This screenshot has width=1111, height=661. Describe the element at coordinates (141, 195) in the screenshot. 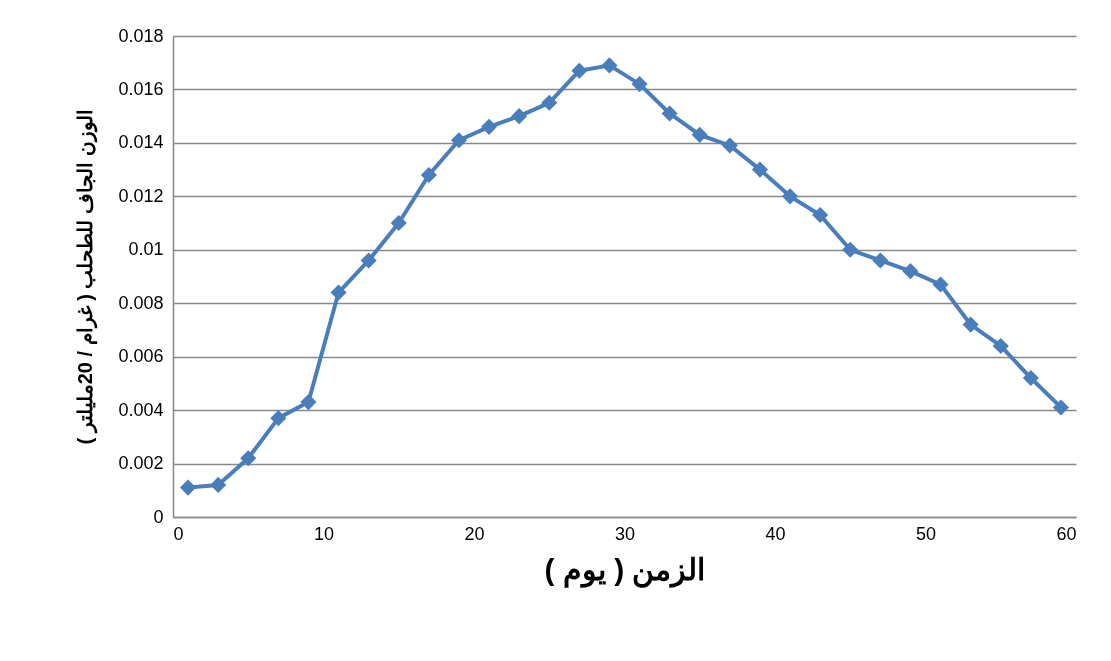

I see `y-tick-label: 0.012` at that location.